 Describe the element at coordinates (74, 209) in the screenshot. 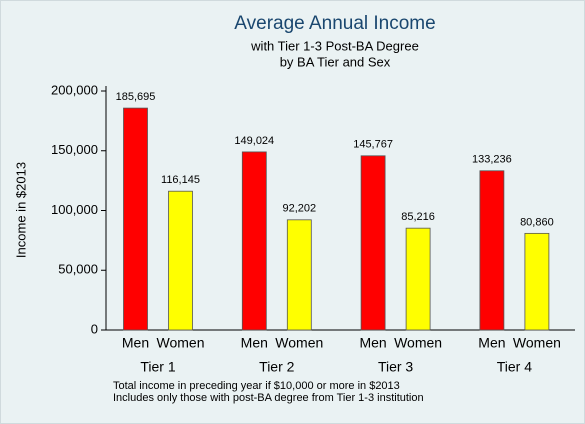

I see `y-tick-label: 100,000` at that location.